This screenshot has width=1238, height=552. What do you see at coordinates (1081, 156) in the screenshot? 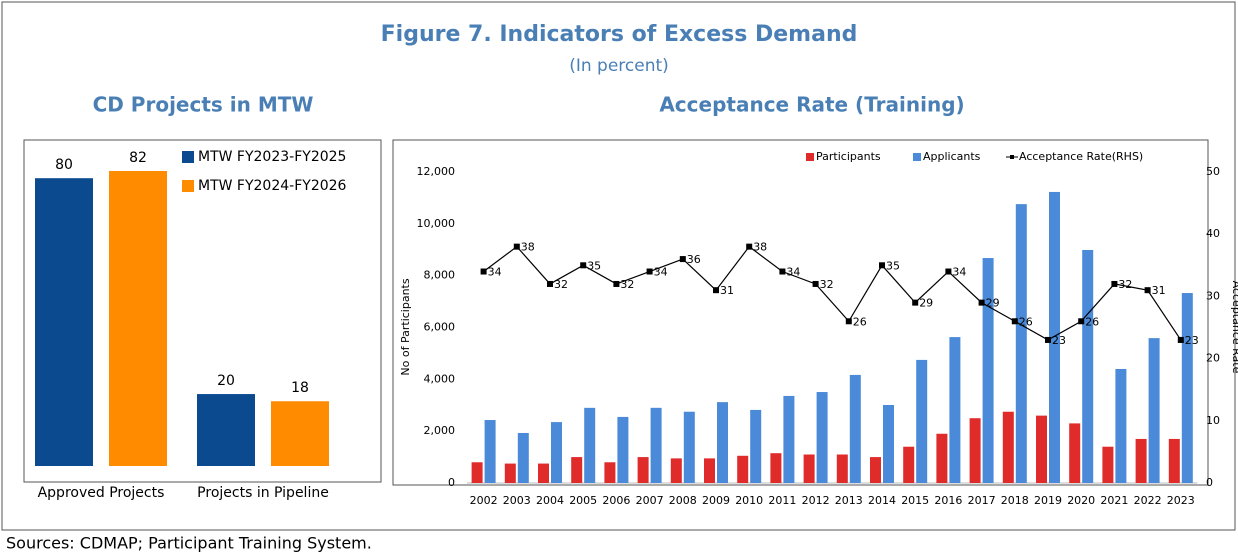
I see `legend-label: Acceptance Rate(RHS)` at bounding box center [1081, 156].